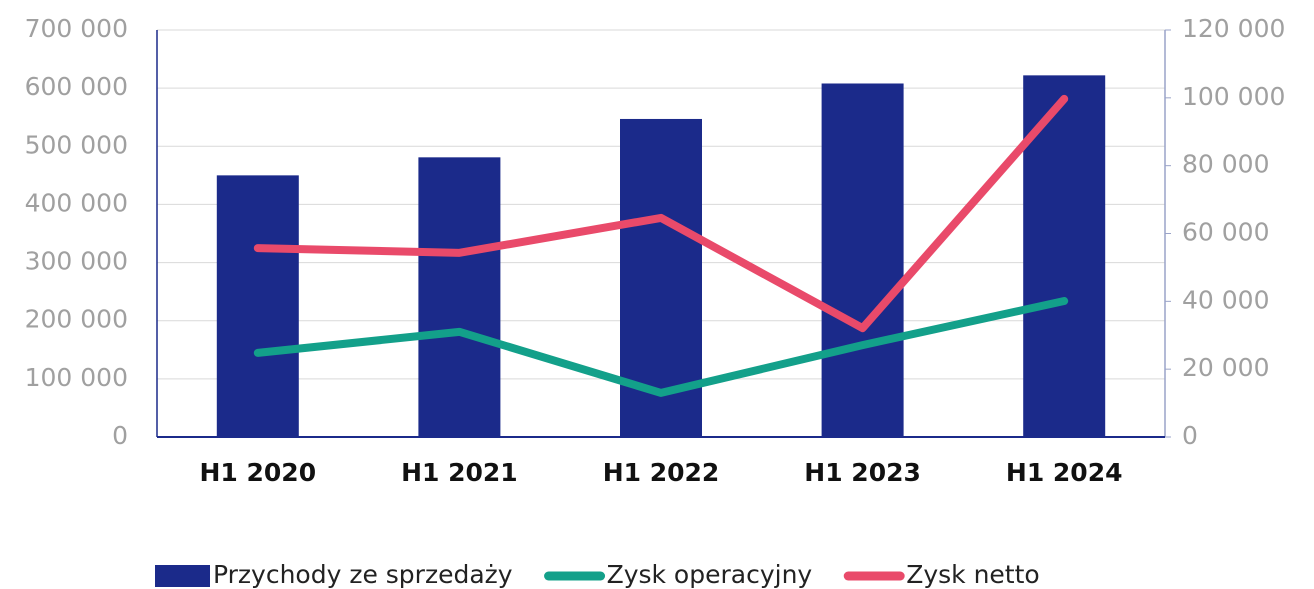 The image size is (1314, 589). Describe the element at coordinates (1225, 164) in the screenshot. I see `y2-tick-label: 80 000` at that location.